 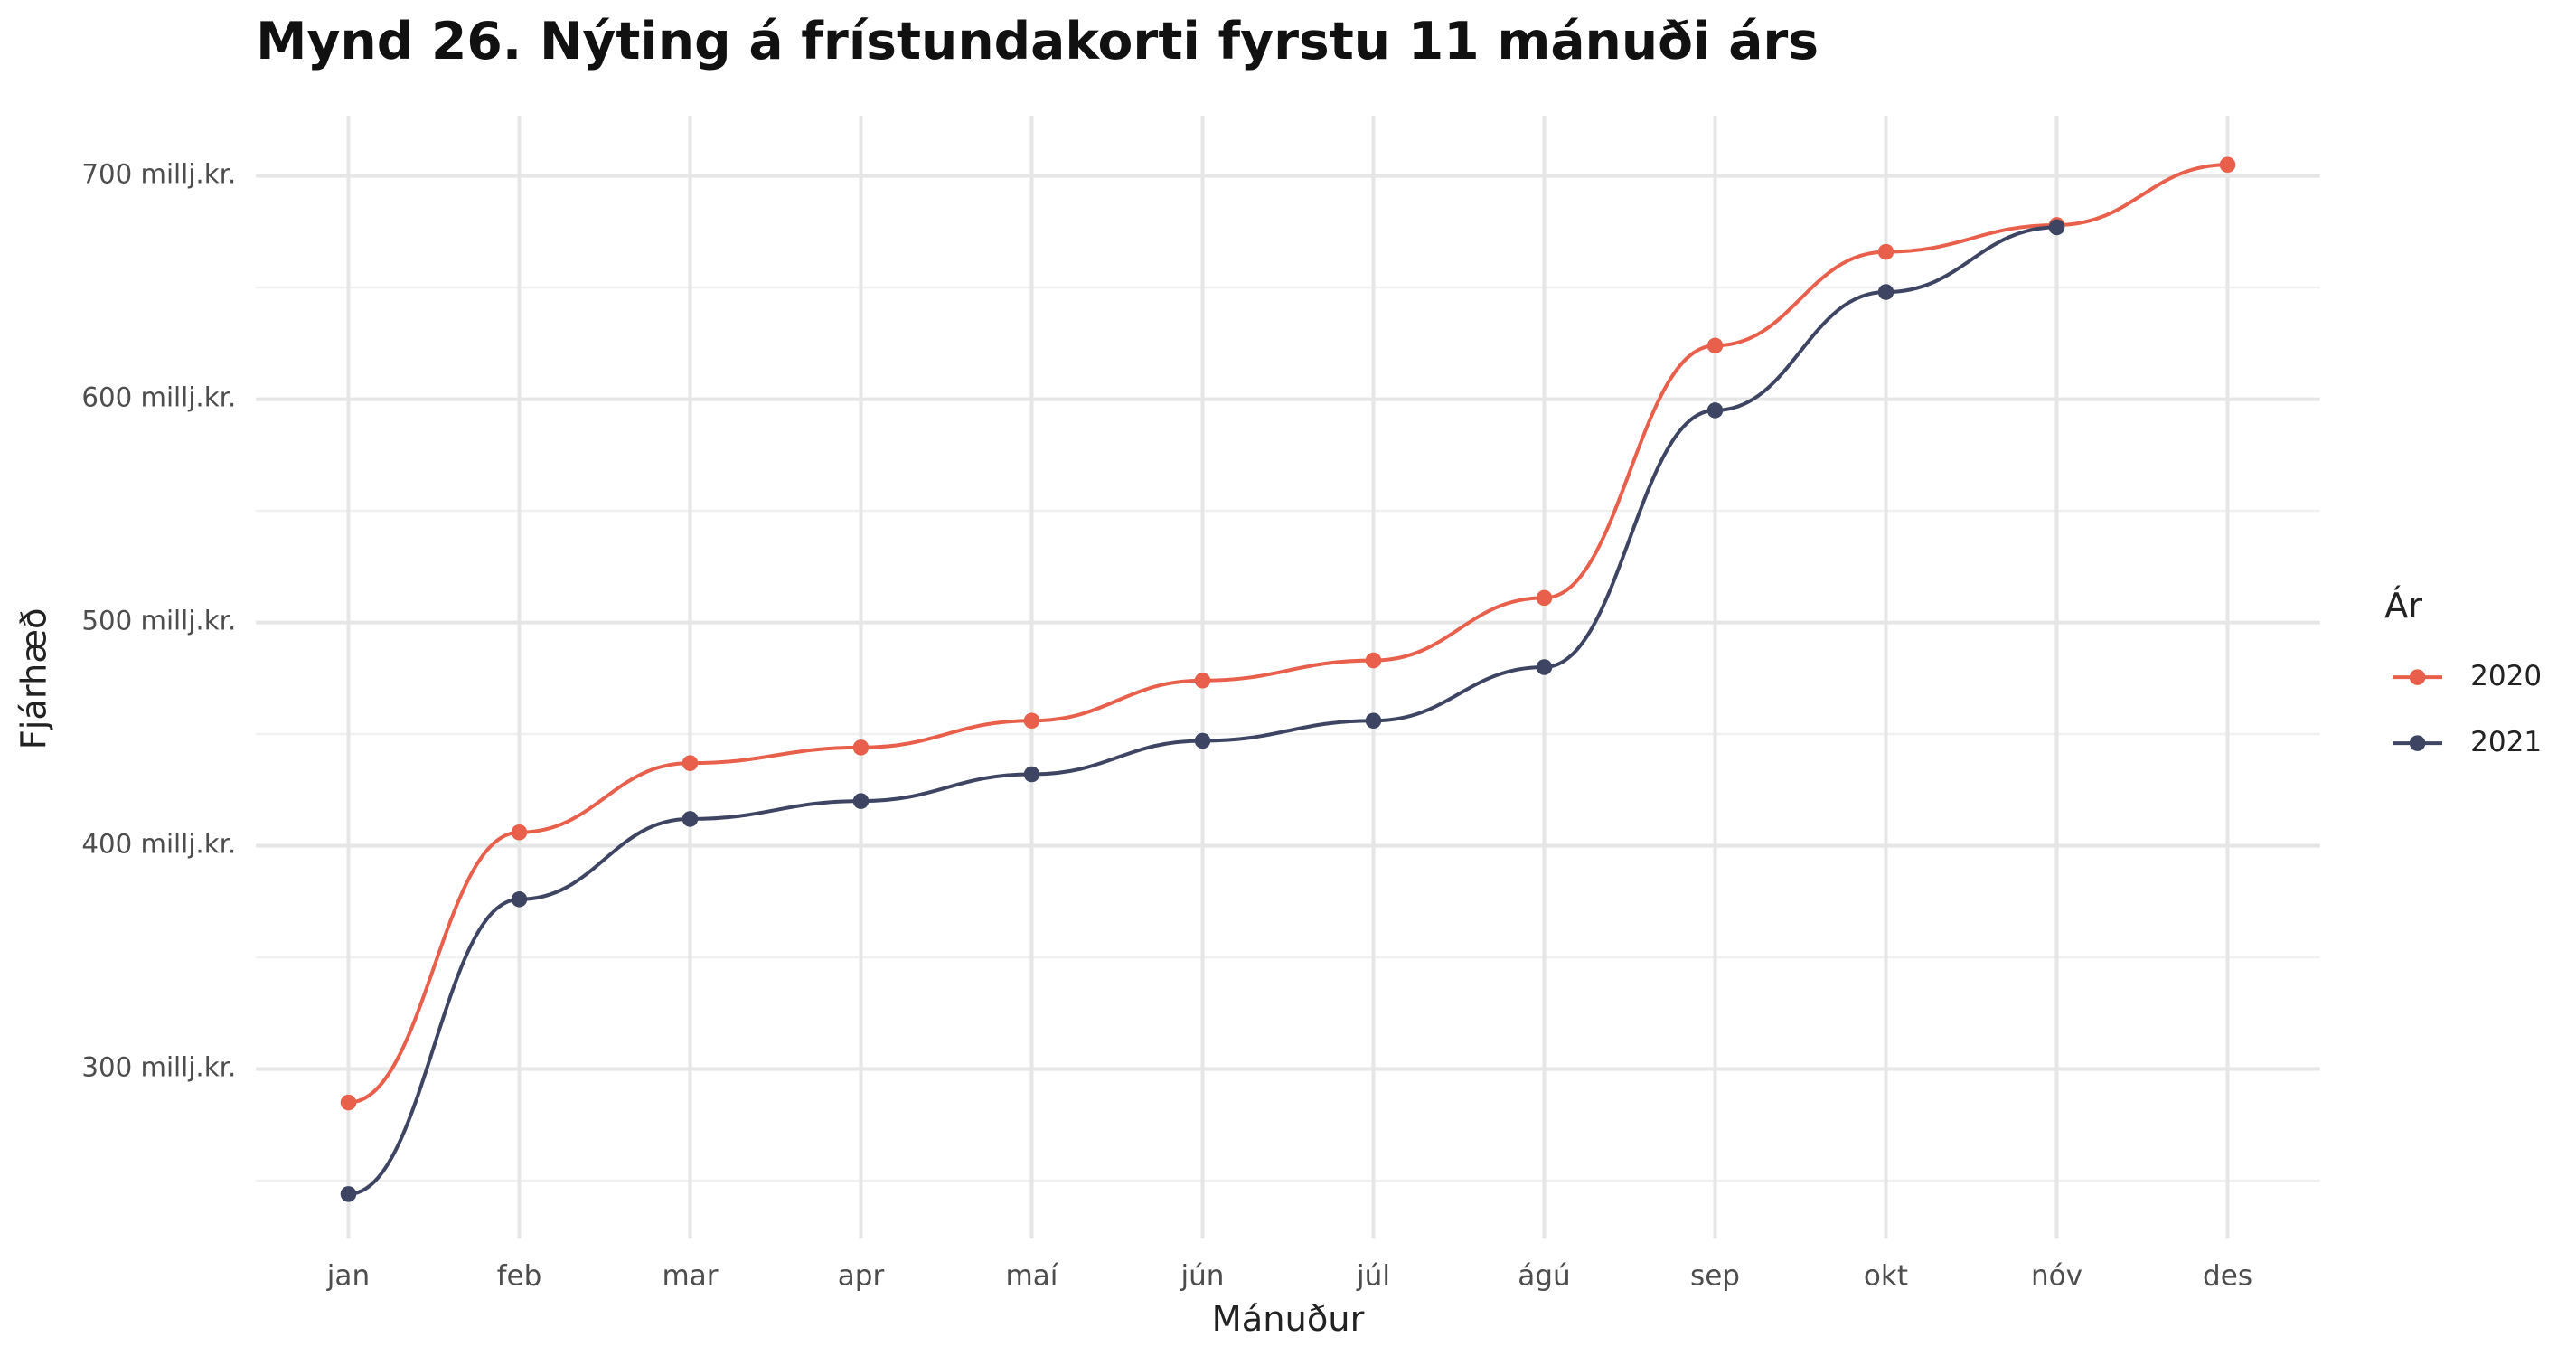 What do you see at coordinates (158, 174) in the screenshot?
I see `y-tick-label: 700 millj.kr.` at bounding box center [158, 174].